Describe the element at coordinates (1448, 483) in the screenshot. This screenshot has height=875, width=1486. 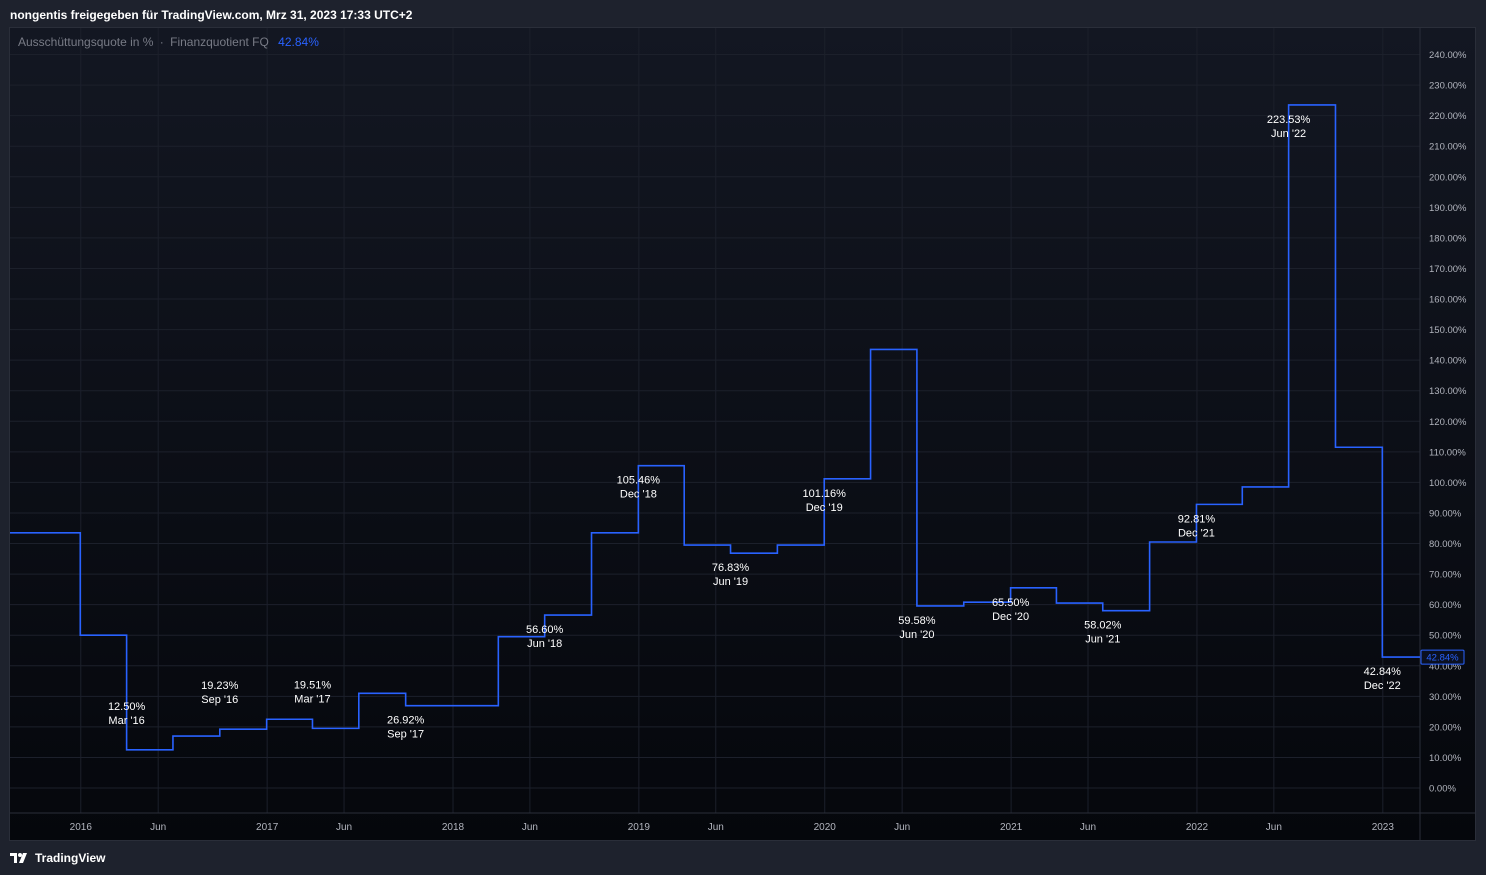
I see `y-tick-label: 100.00%` at that location.